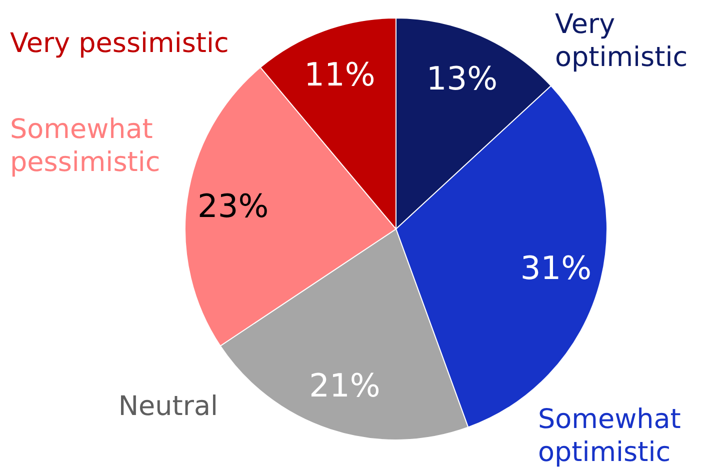  What do you see at coordinates (556, 268) in the screenshot?
I see `data-label: 31%` at bounding box center [556, 268].